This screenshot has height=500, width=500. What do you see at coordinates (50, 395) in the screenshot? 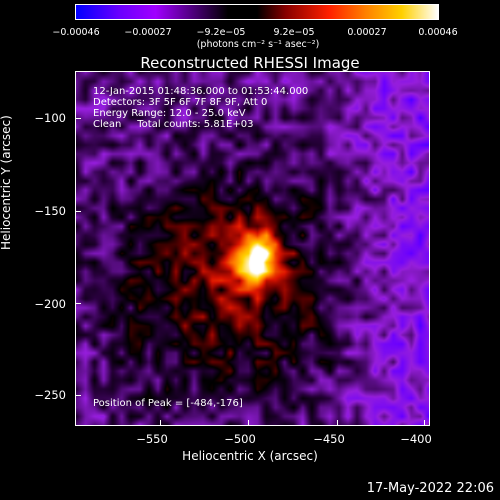
I see `y-tick-label: −250` at bounding box center [50, 395].